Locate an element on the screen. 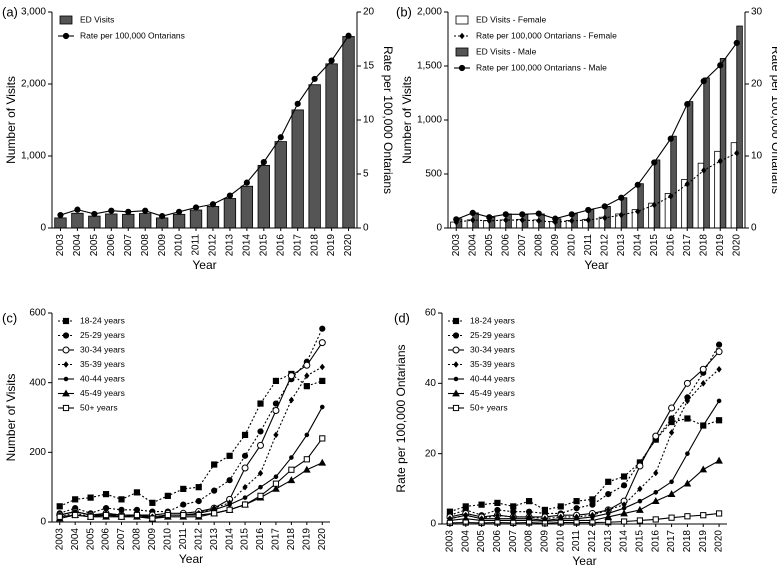  legend-label: 35-39 years is located at coordinates (492, 364).